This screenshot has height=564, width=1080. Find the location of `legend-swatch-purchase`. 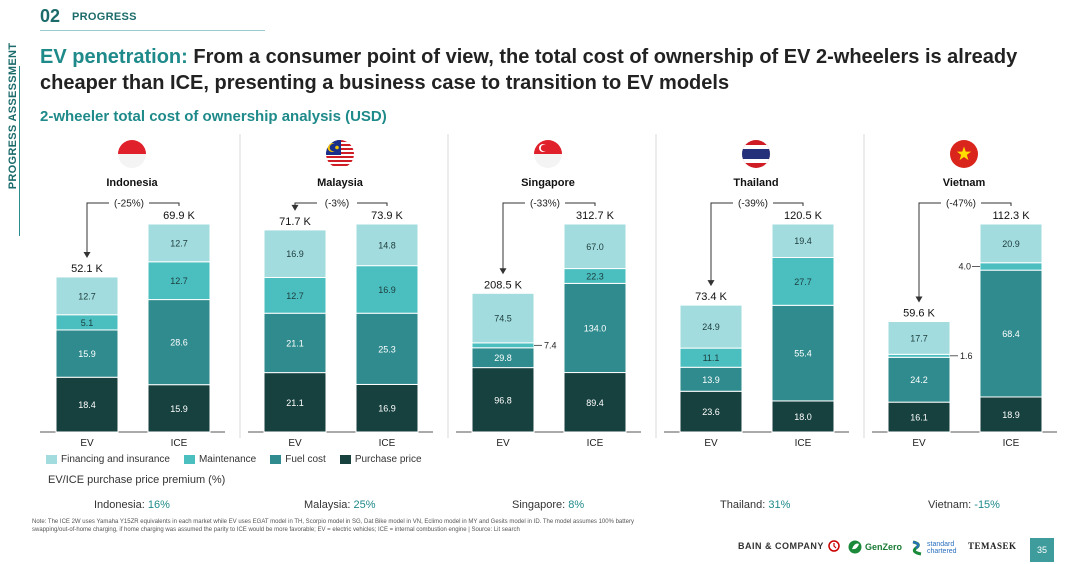

legend-swatch-purchase is located at coordinates (345, 459).